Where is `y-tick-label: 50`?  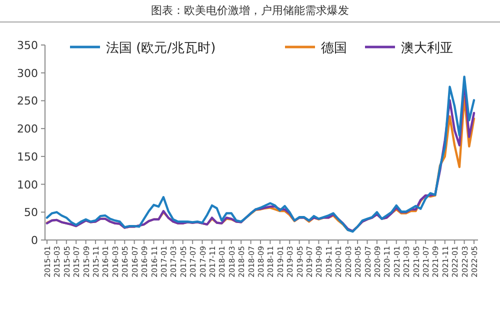
y-tick-label: 50 is located at coordinates (31, 213).